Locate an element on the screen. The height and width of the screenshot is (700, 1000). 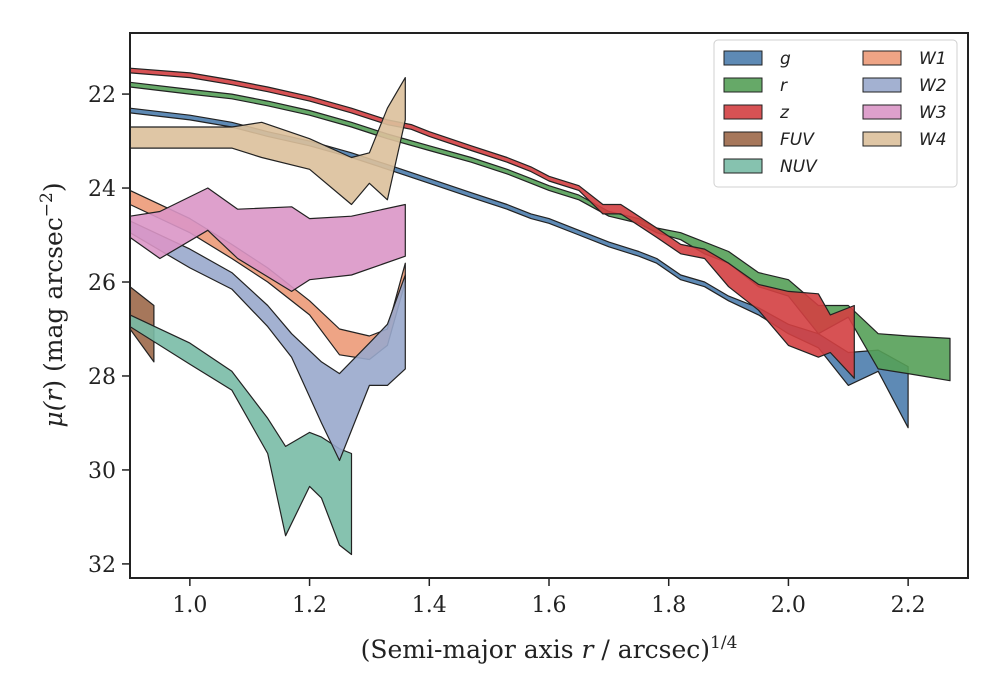
legend-label-w3: W3 is located at coordinates (933, 113).